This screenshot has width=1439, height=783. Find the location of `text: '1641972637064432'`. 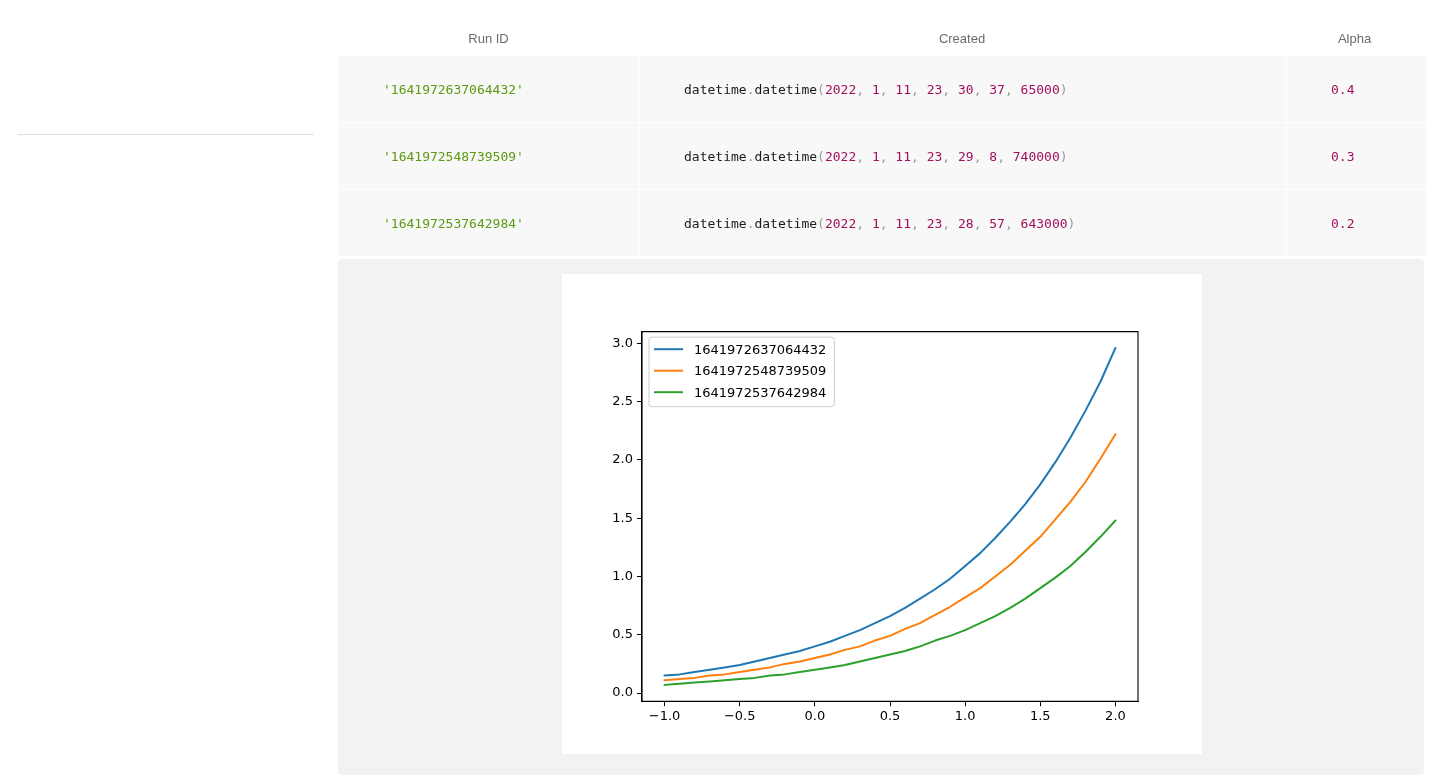

text: '1641972637064432' is located at coordinates (453, 89).